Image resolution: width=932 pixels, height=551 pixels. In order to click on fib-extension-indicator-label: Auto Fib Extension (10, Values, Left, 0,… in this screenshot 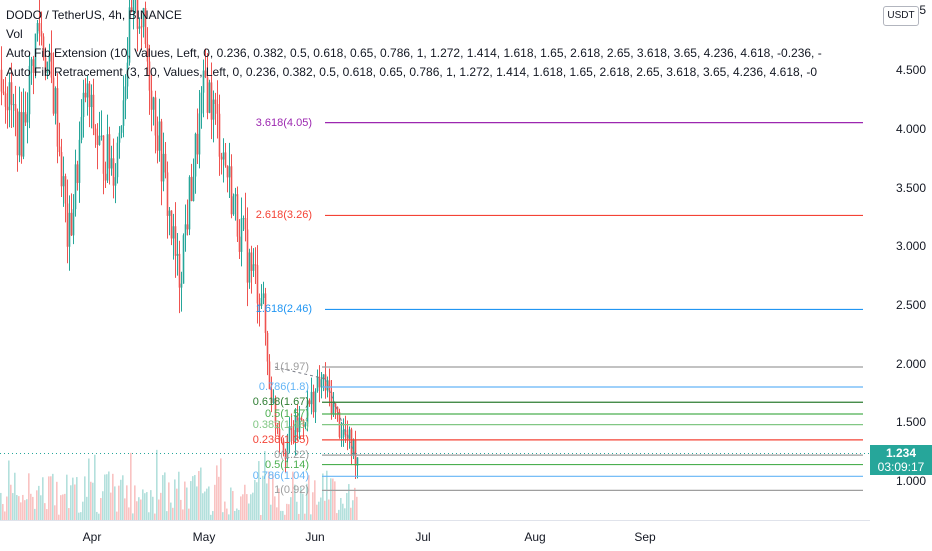, I will do `click(414, 53)`.